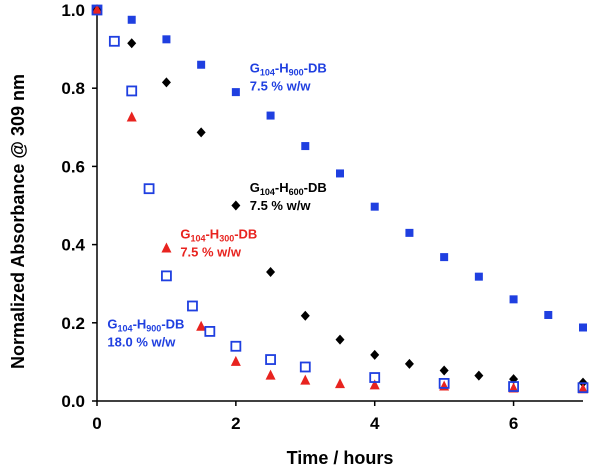 This screenshot has height=473, width=590. I want to click on y-axis-title: Normalized Absorbance @ 309 nm, so click(18, 221).